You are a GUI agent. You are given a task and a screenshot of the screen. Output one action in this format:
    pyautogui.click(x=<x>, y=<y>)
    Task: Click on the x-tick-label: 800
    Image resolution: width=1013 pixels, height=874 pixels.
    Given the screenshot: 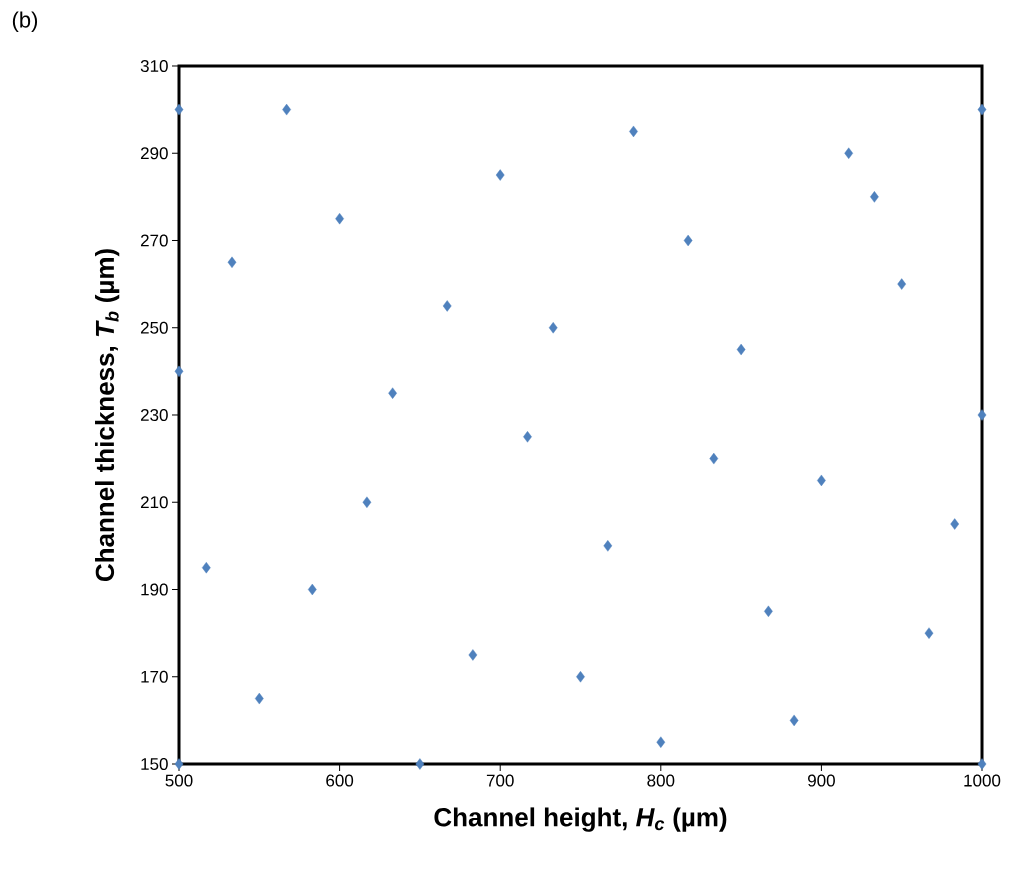 What is the action you would take?
    pyautogui.click(x=661, y=780)
    